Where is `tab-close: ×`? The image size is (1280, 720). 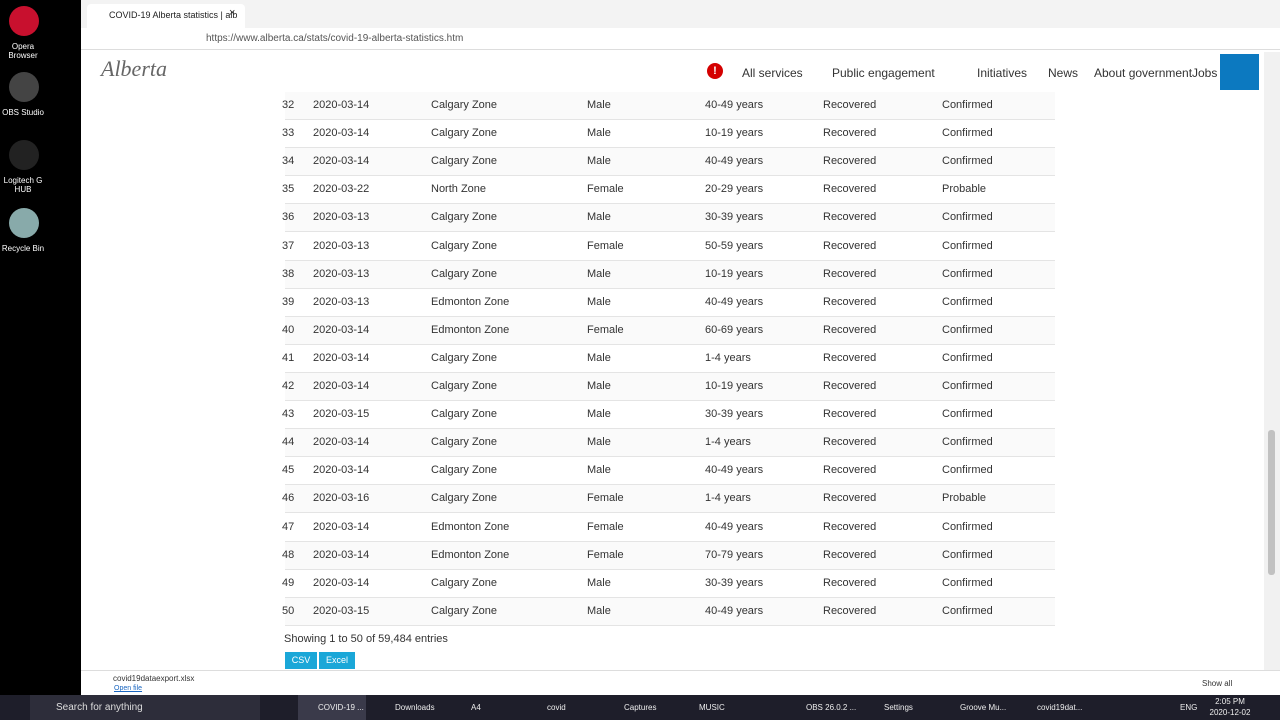 tab-close: × is located at coordinates (232, 13).